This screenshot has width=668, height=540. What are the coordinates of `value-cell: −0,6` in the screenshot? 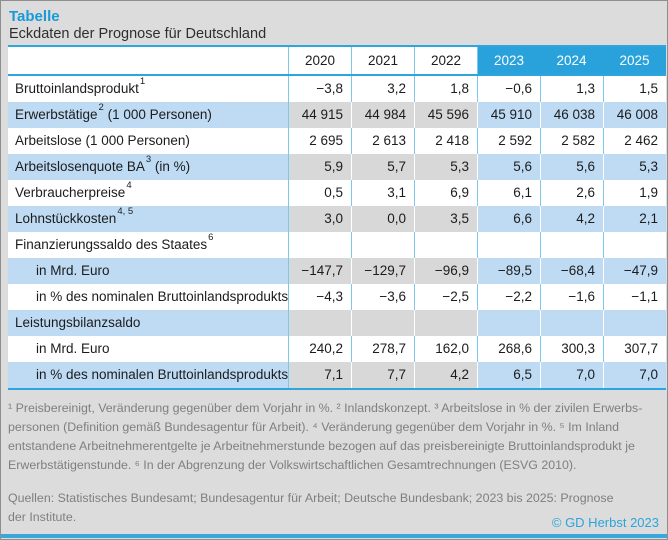 It's located at (508, 89).